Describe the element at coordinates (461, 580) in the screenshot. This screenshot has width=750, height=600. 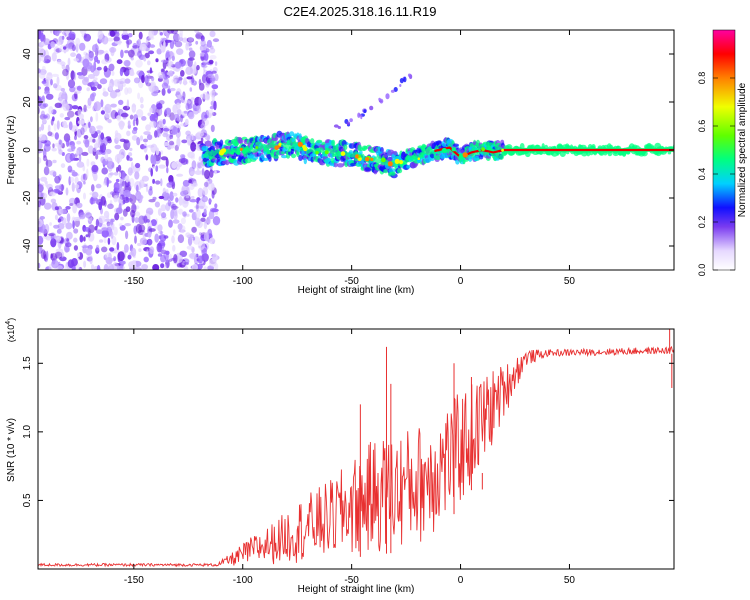
I see `x-tick-label: 0` at that location.